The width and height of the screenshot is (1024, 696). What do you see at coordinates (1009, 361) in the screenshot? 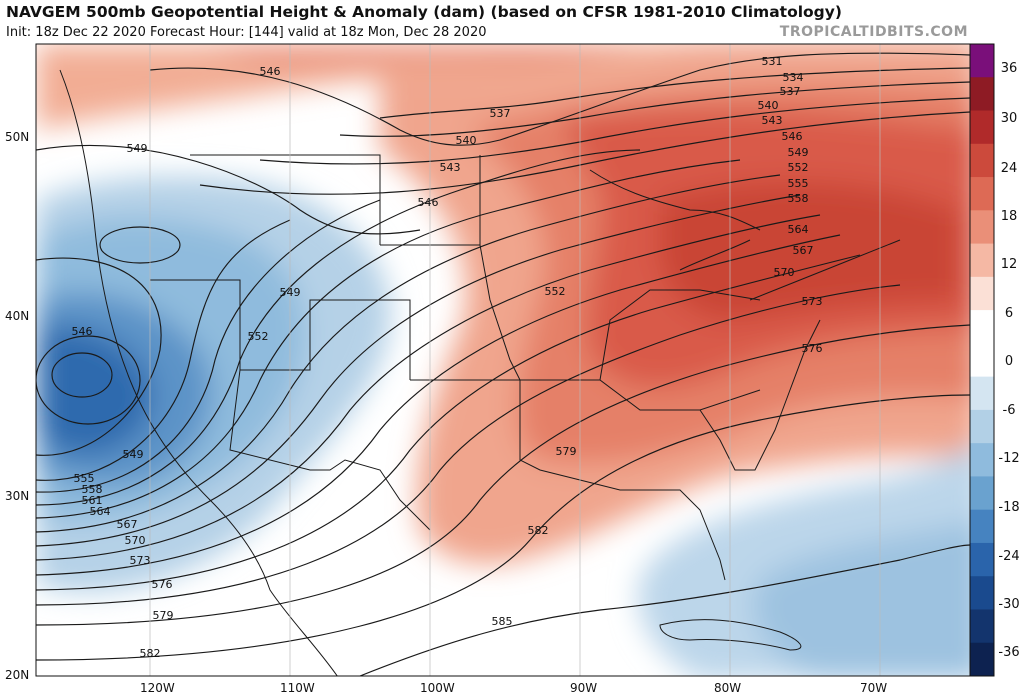
I see `colorbar-label: 0` at bounding box center [1009, 361].